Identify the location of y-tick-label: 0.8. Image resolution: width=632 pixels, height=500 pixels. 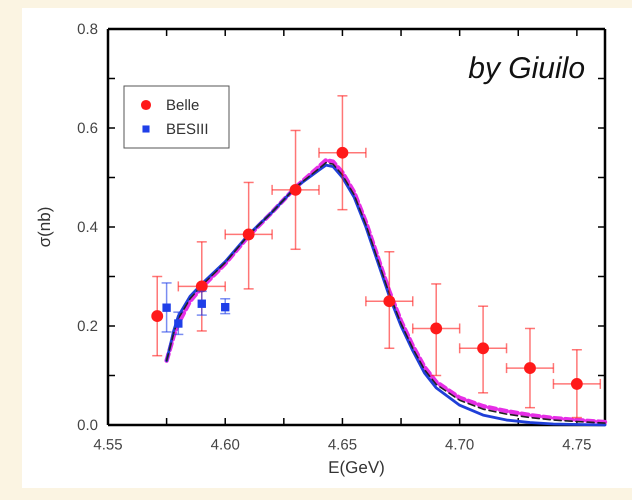
(87, 29).